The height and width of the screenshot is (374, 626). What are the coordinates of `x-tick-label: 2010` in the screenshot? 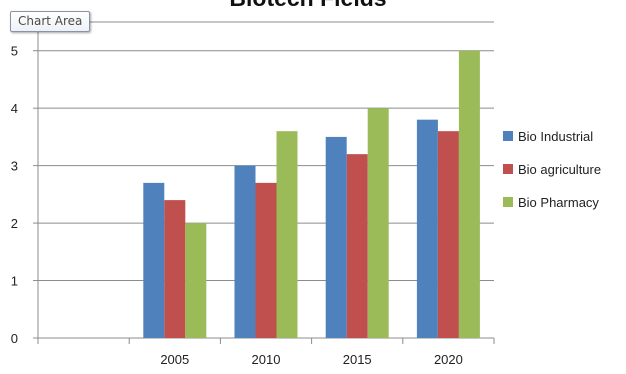 It's located at (266, 359).